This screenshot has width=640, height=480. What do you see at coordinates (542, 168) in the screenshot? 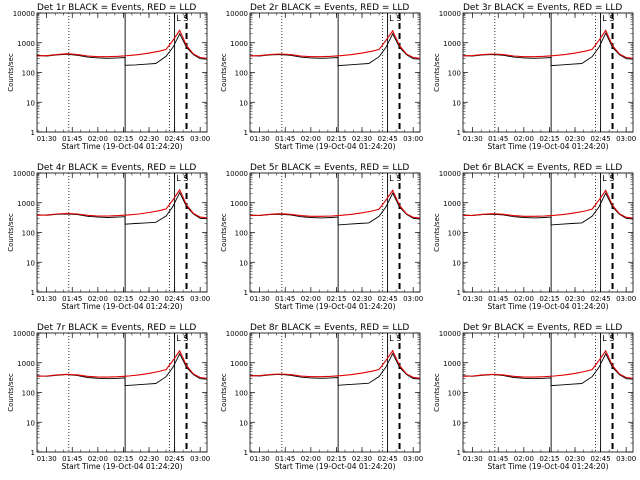
I see `chart-title: Det 6r BLACK = Events, RED = LLD` at bounding box center [542, 168].